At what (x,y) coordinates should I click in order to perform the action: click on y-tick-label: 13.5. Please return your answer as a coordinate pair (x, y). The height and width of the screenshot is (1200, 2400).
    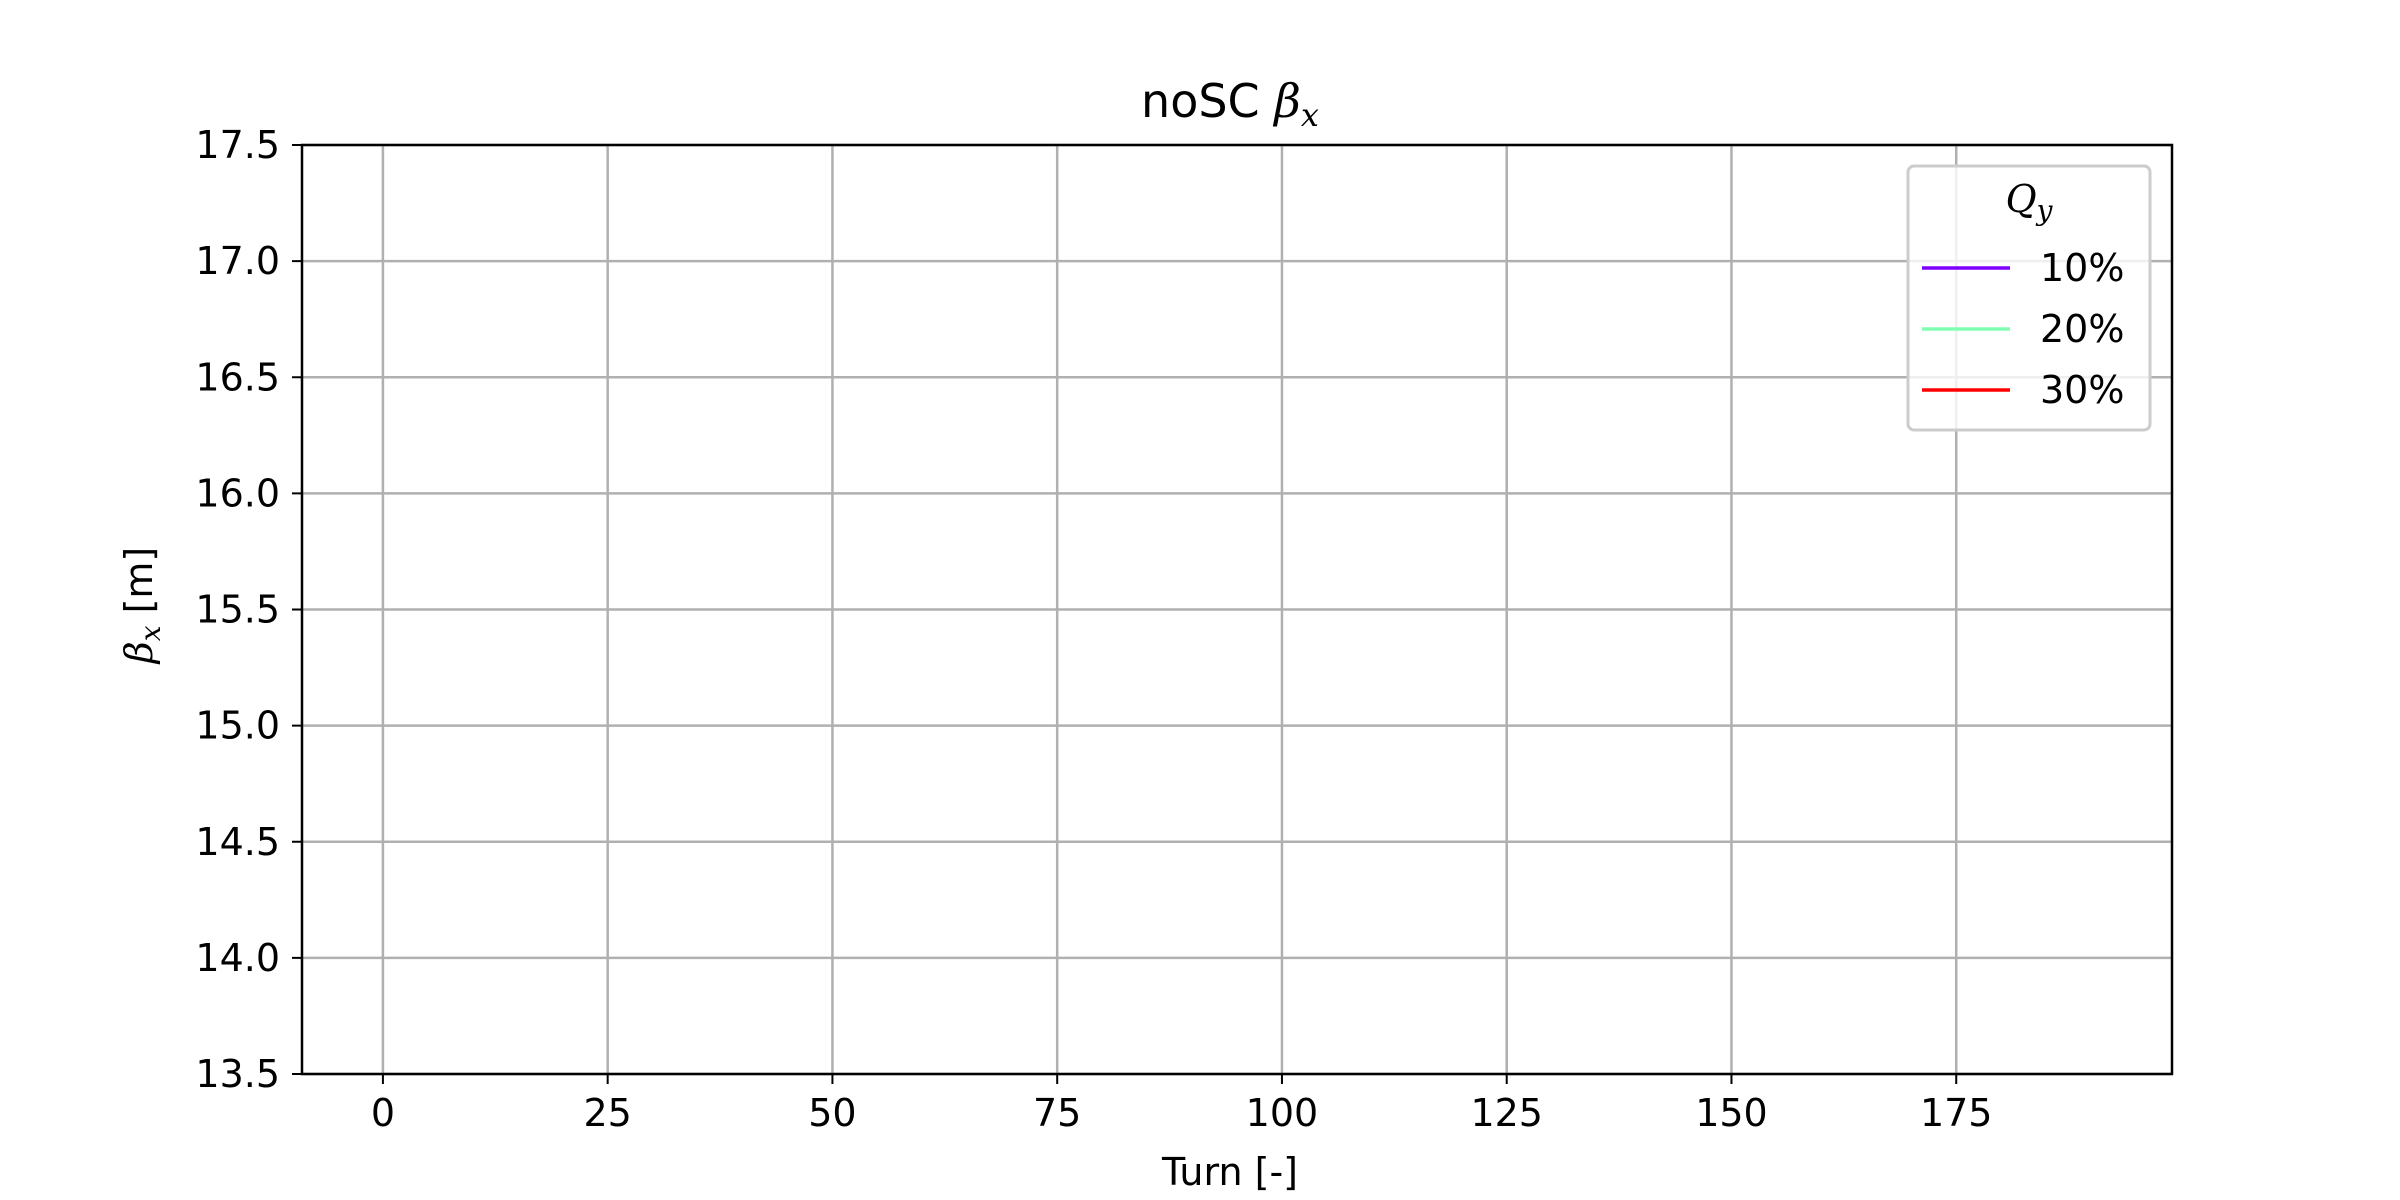
    Looking at the image, I should click on (237, 1074).